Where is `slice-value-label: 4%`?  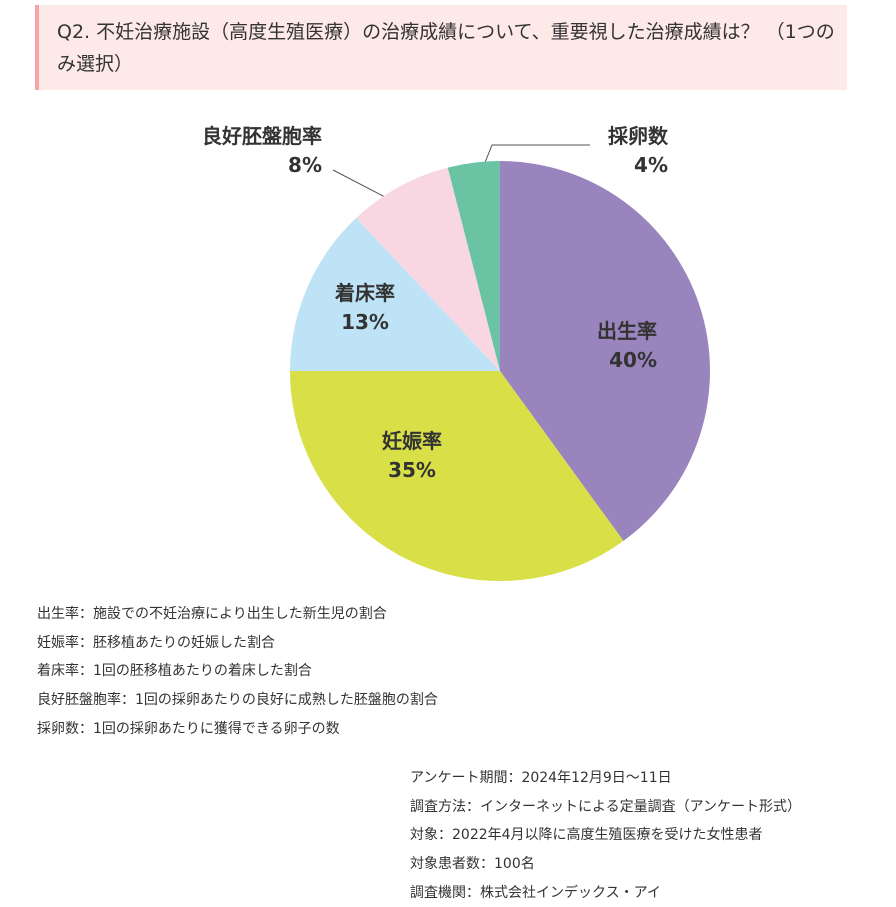
slice-value-label: 4% is located at coordinates (651, 165).